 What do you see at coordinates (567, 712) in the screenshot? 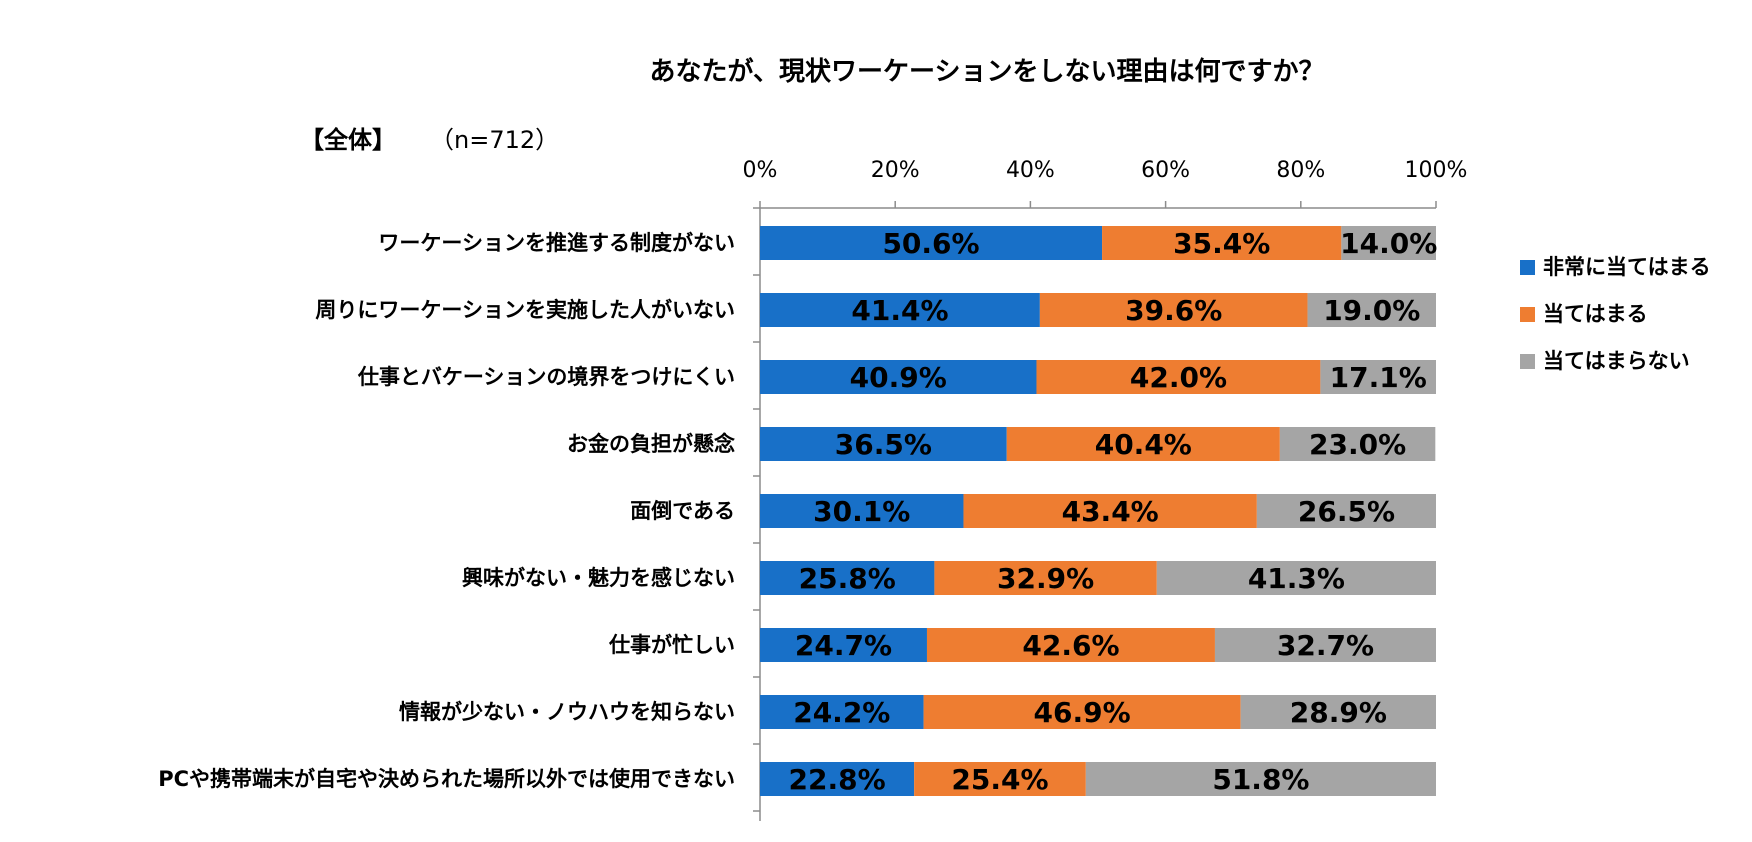
I see `category-label: 情報が少ない・ノウハウを知らない` at bounding box center [567, 712].